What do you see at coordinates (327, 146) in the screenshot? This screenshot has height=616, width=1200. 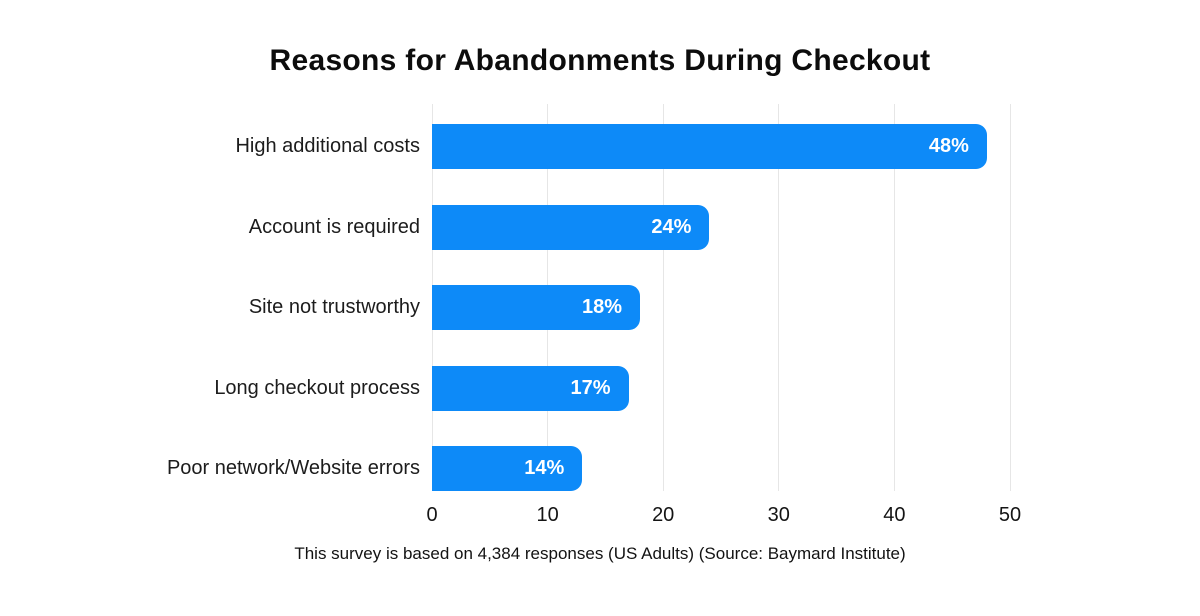 I see `category-label: High additional costs` at bounding box center [327, 146].